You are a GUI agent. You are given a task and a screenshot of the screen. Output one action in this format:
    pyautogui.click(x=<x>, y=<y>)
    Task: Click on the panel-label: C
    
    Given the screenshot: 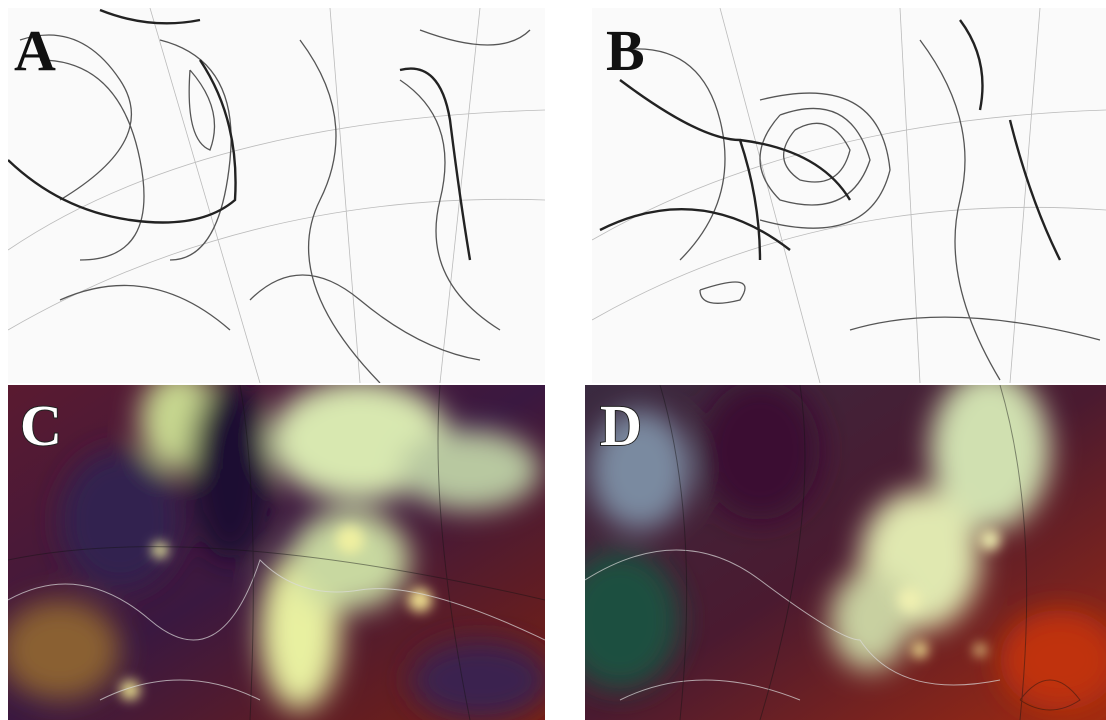 What is the action you would take?
    pyautogui.click(x=41, y=425)
    